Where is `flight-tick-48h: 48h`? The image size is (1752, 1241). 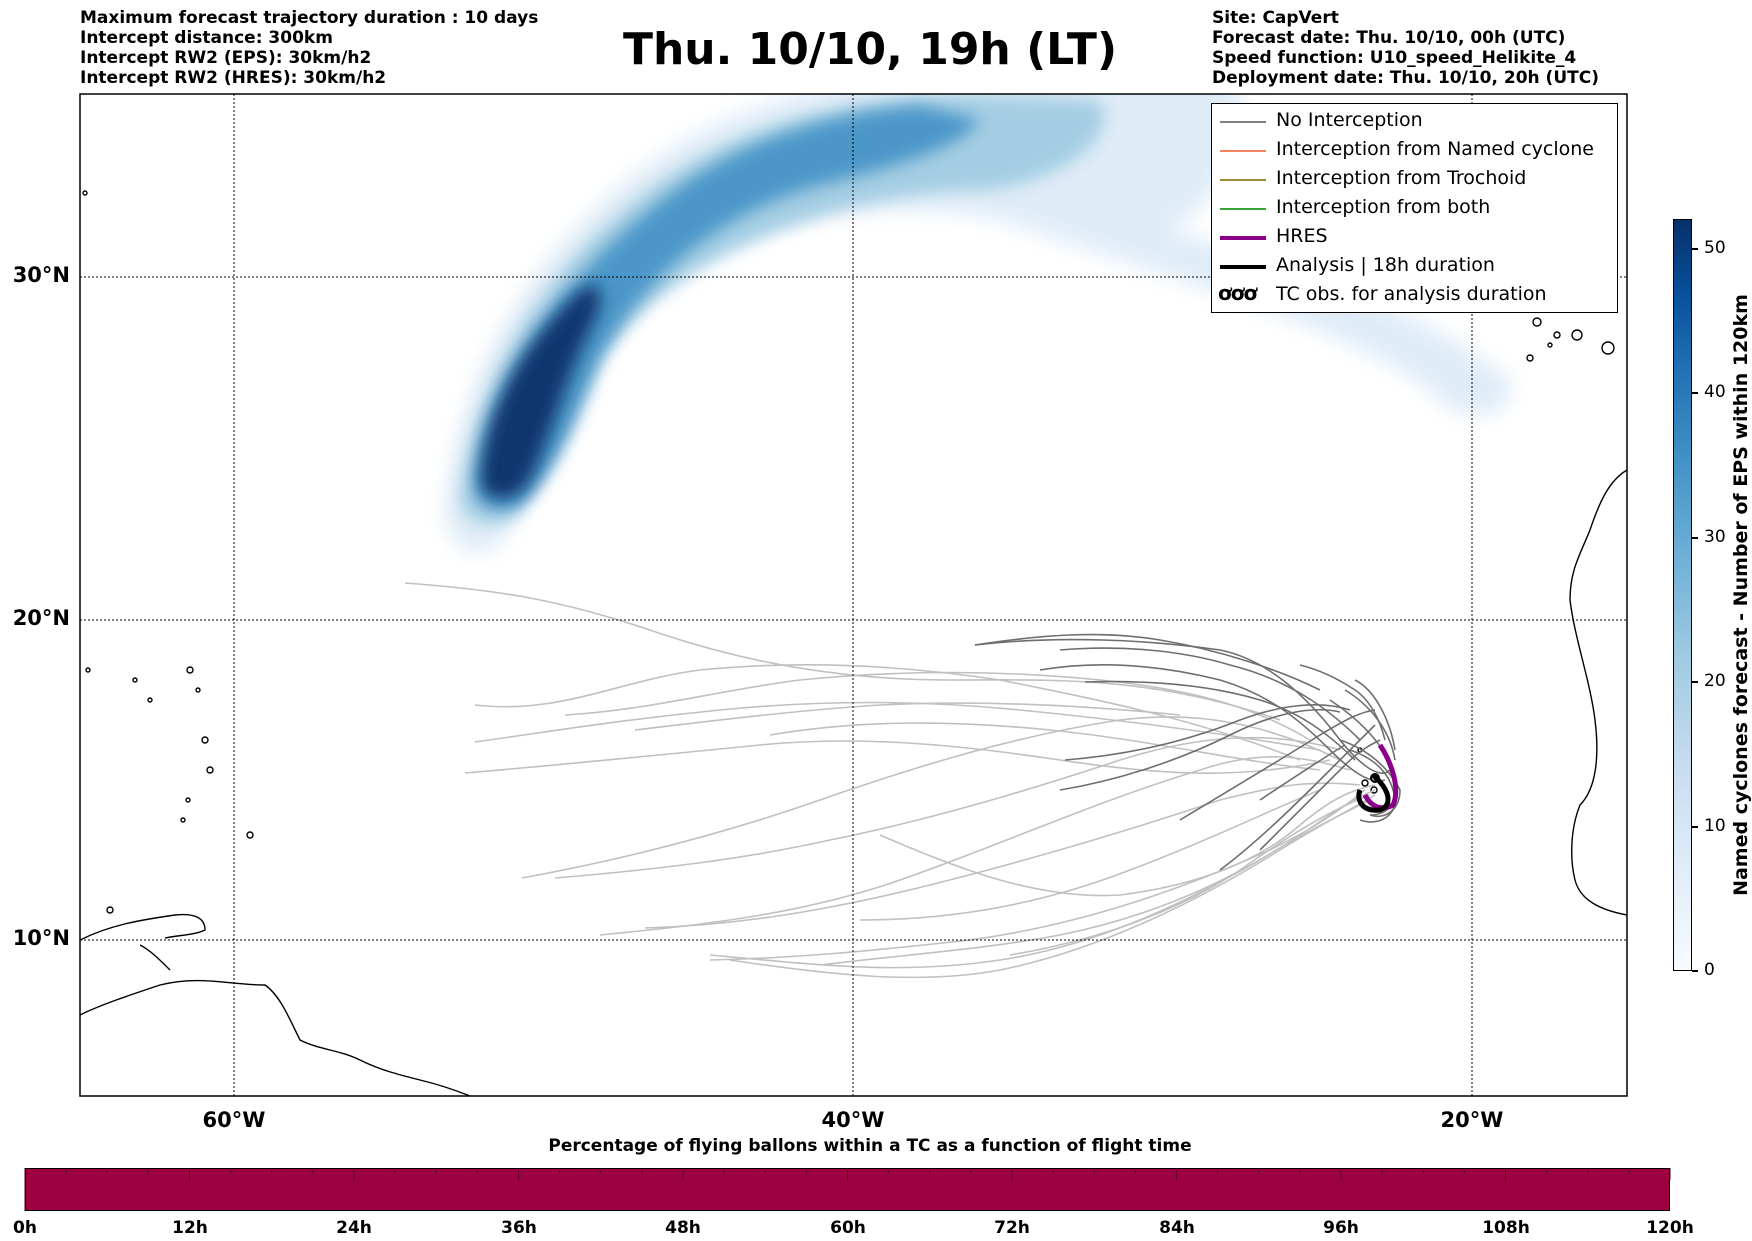 flight-tick-48h: 48h is located at coordinates (683, 1228).